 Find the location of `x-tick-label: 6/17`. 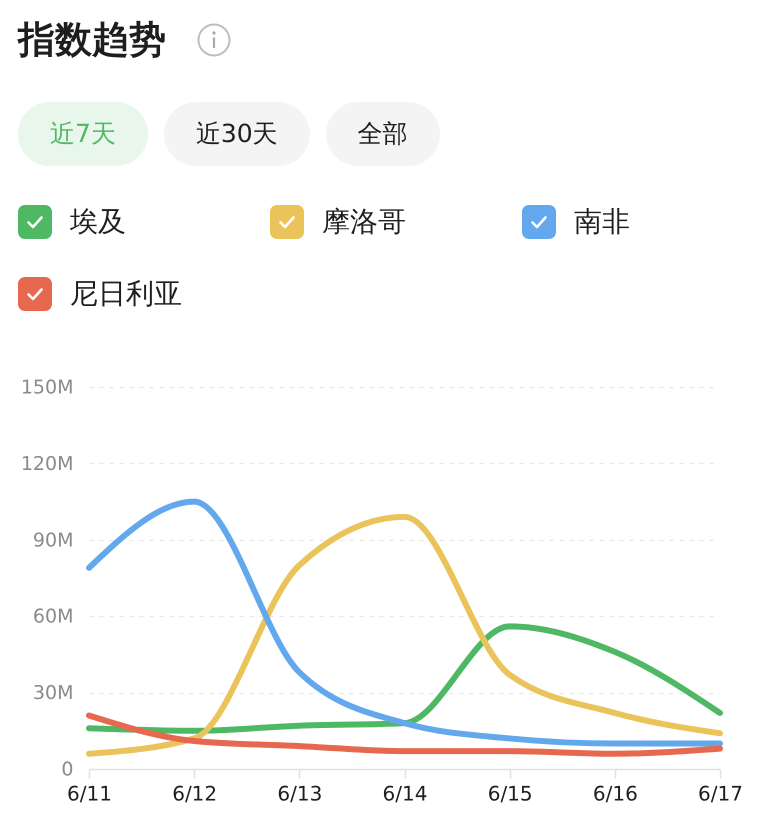

x-tick-label: 6/17 is located at coordinates (720, 794).